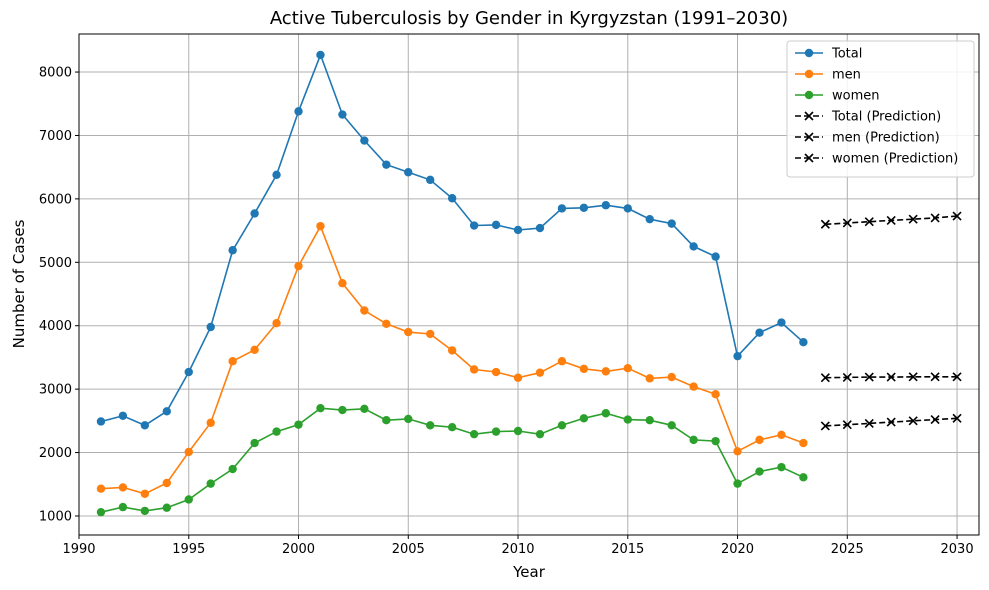  What do you see at coordinates (78, 549) in the screenshot?
I see `x-tick-label: 1990` at bounding box center [78, 549].